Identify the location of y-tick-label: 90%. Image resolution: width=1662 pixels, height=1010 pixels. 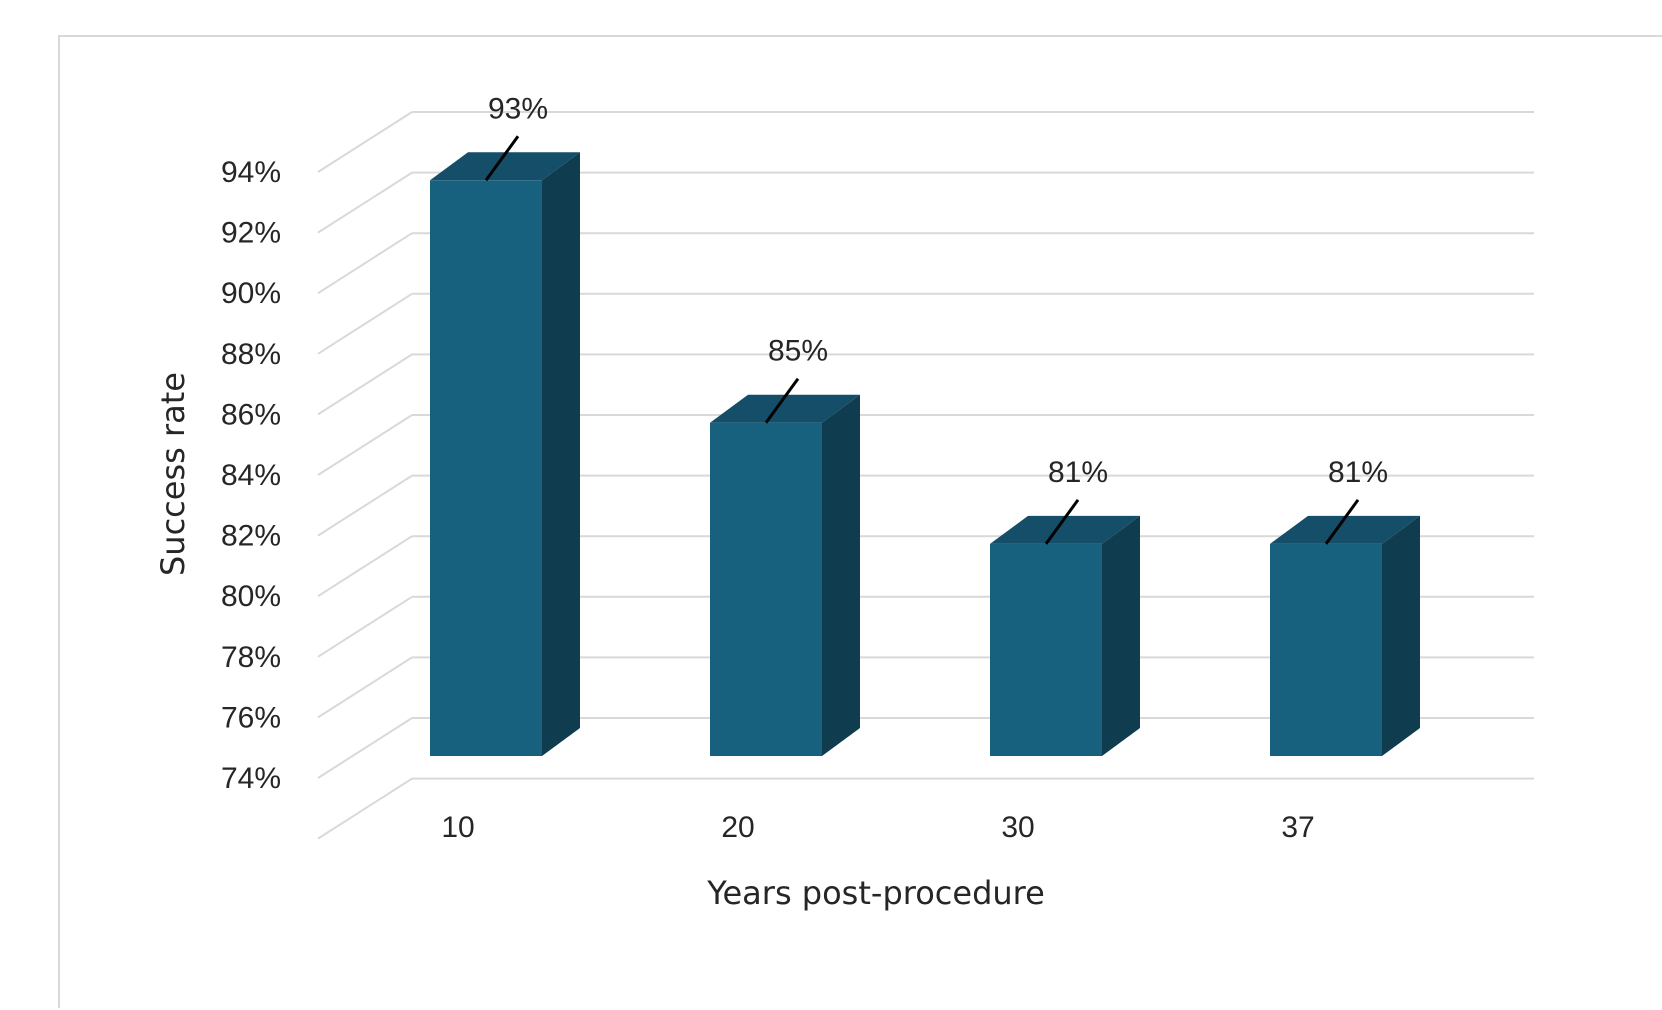
(251, 293).